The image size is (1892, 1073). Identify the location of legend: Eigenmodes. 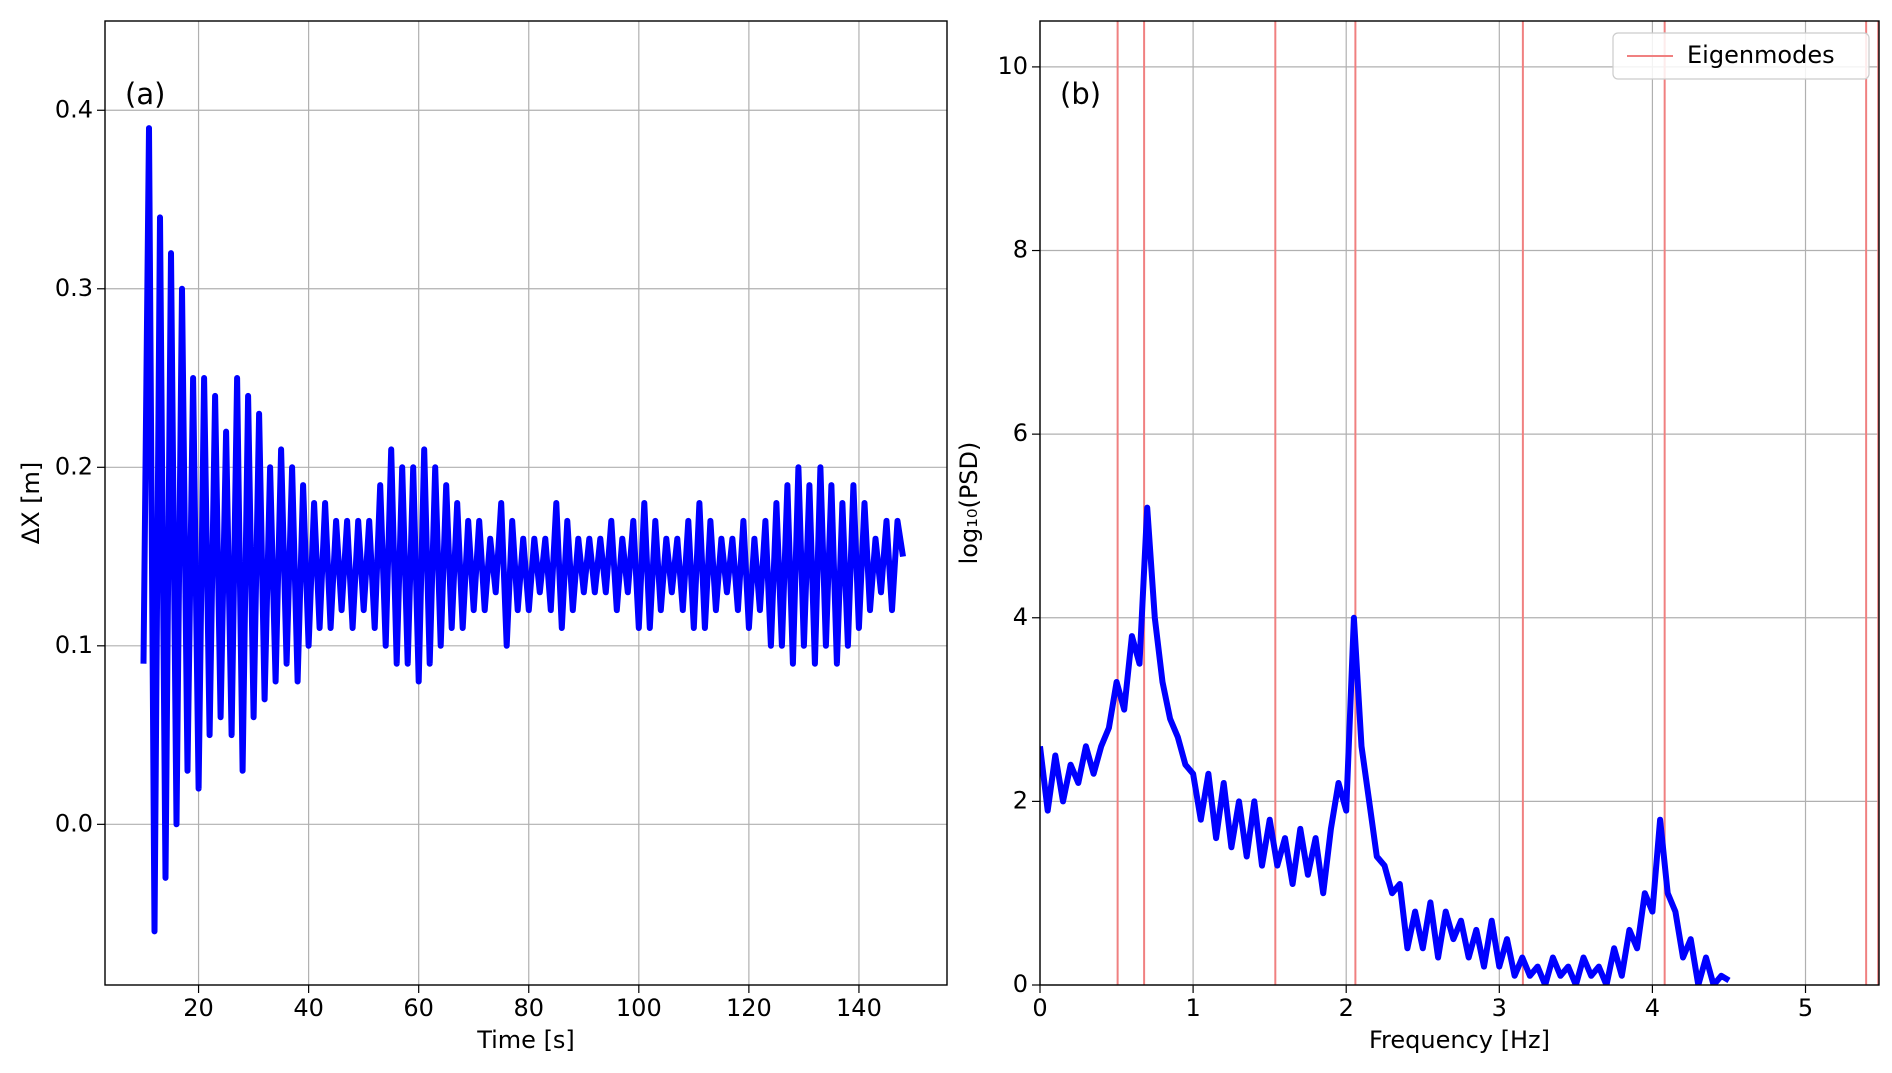
(1741, 56).